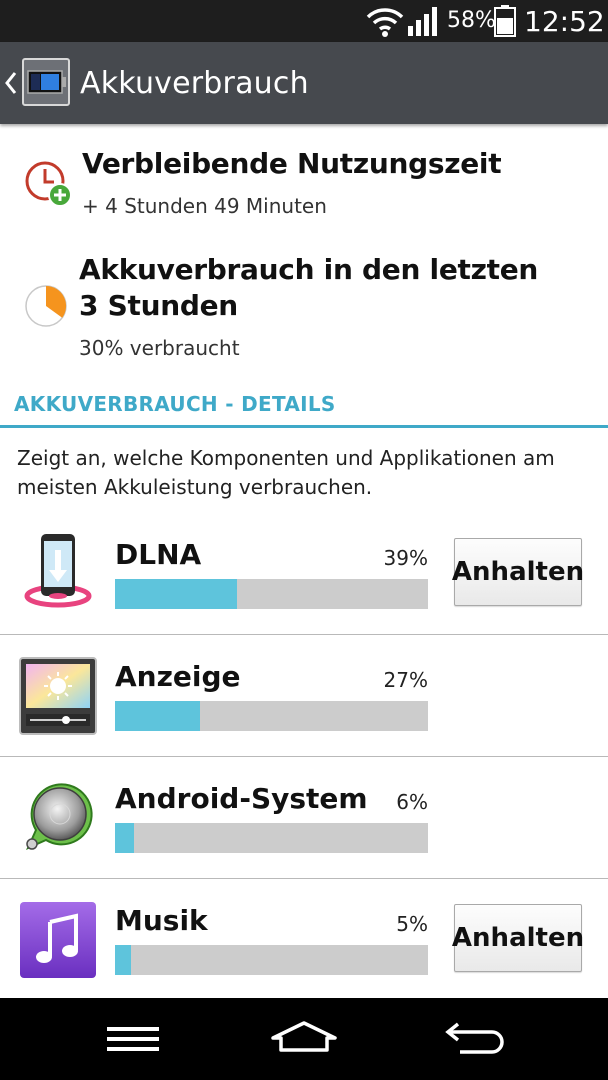  Describe the element at coordinates (304, 21) in the screenshot. I see `status-bar: 58% 12:52` at that location.